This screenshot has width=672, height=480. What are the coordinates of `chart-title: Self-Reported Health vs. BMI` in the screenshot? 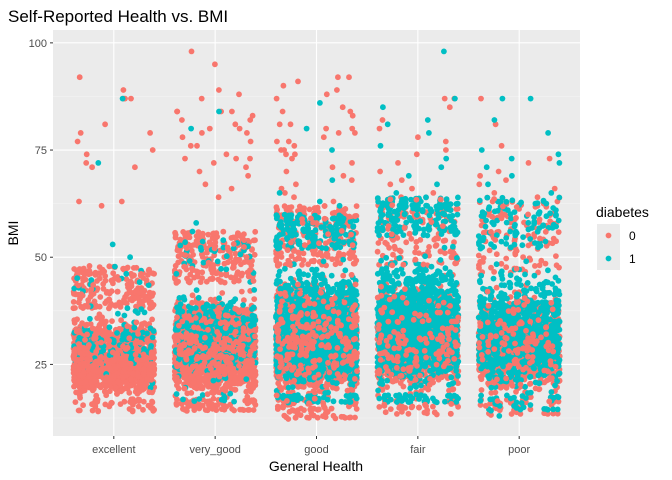 It's located at (118, 16).